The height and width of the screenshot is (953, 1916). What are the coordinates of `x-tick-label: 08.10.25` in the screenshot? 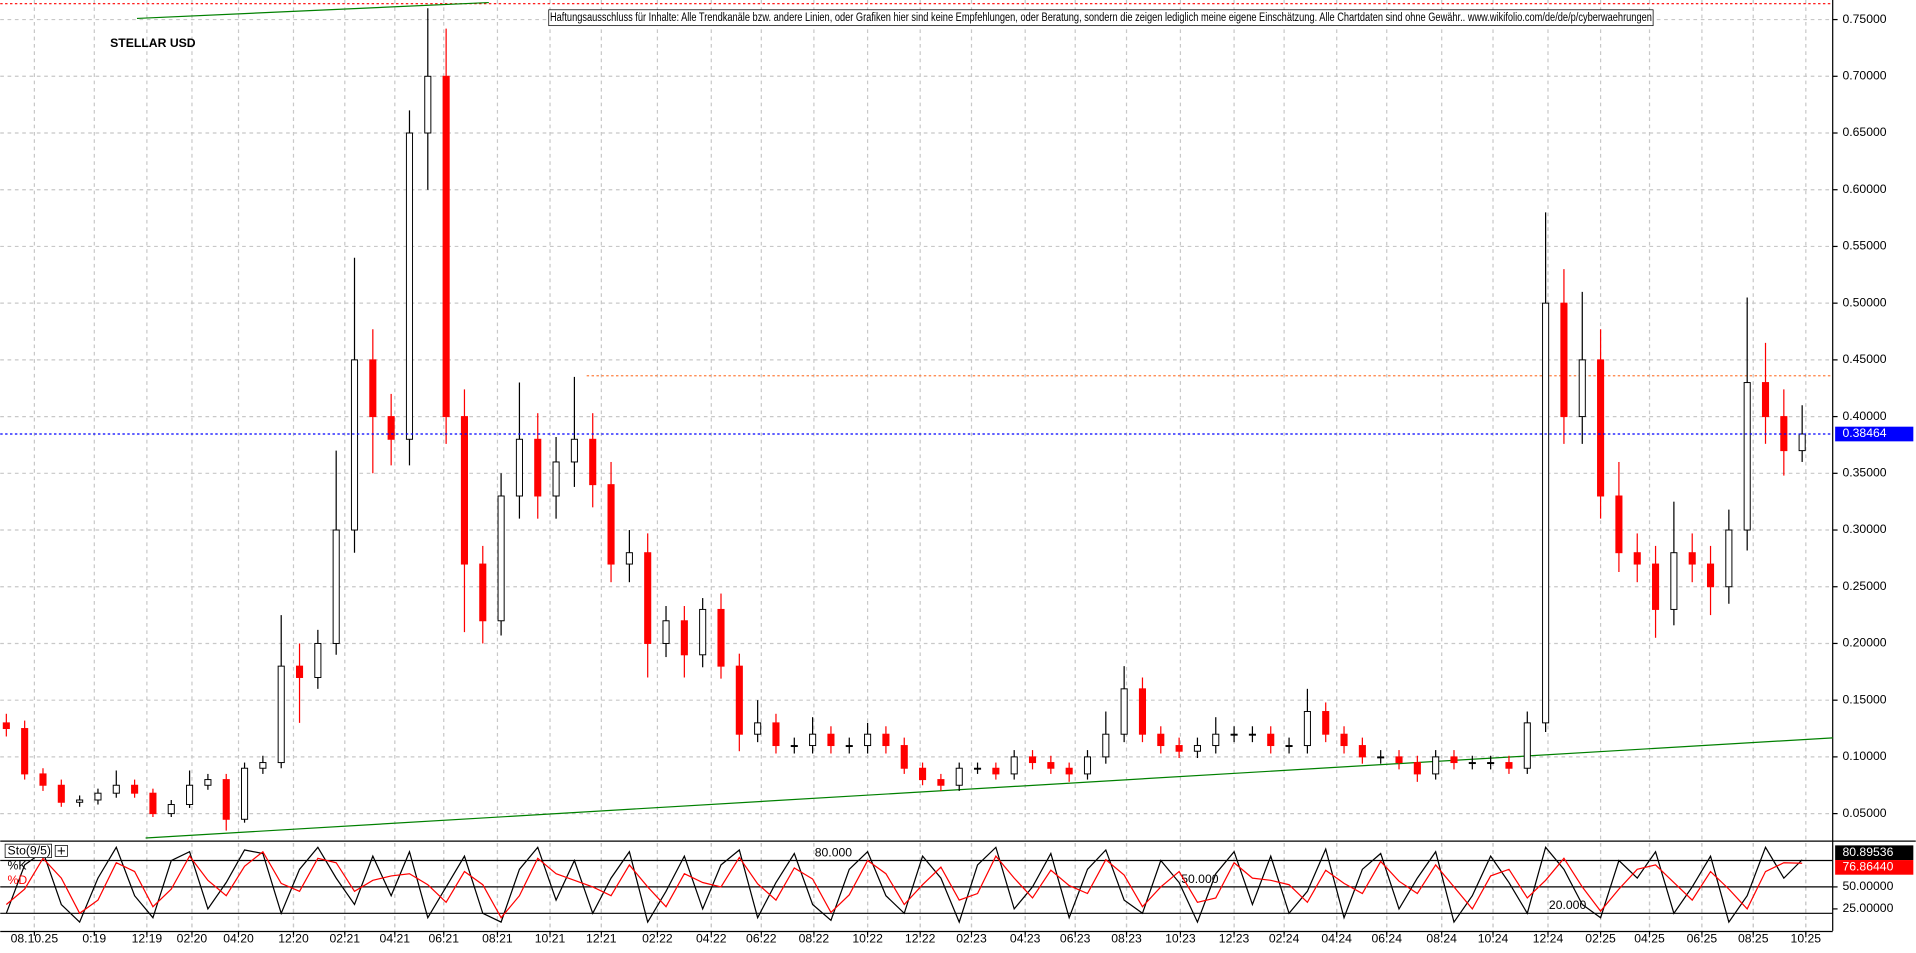 It's located at (35, 939).